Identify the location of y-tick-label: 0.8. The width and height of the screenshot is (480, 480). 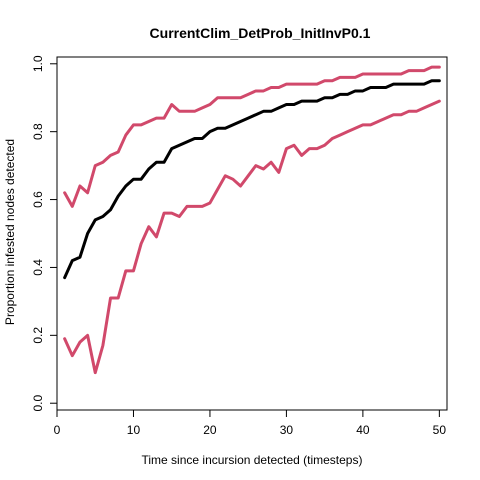
(38, 131).